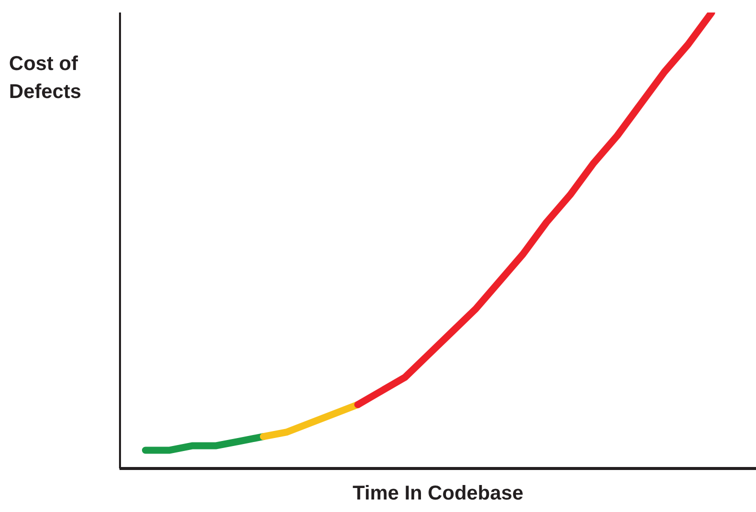  I want to click on x-axis-title: Time In Codebase, so click(438, 493).